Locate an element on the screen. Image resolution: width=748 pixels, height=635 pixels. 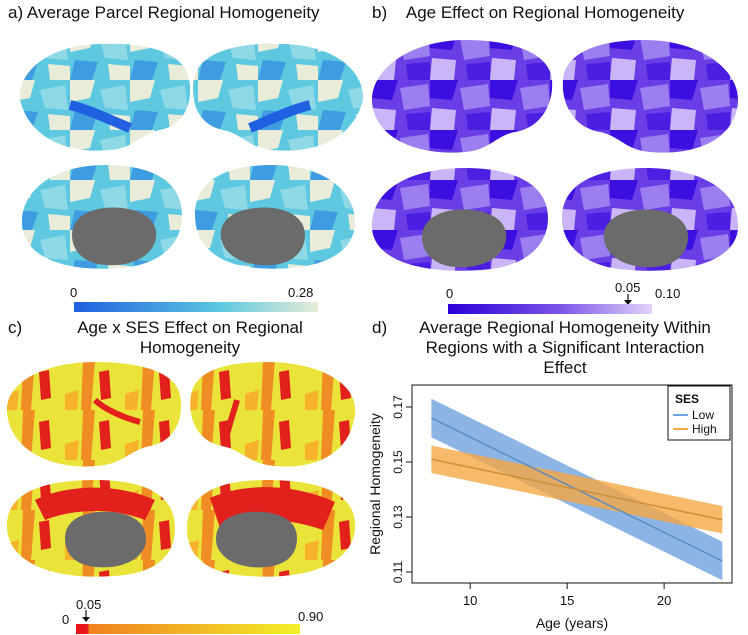
panel-b-colorbar is located at coordinates (550, 309).